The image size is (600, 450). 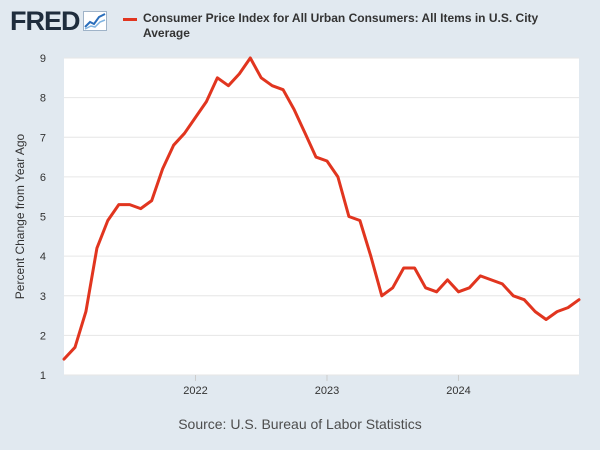 I want to click on y-tick-label: 7, so click(x=43, y=138).